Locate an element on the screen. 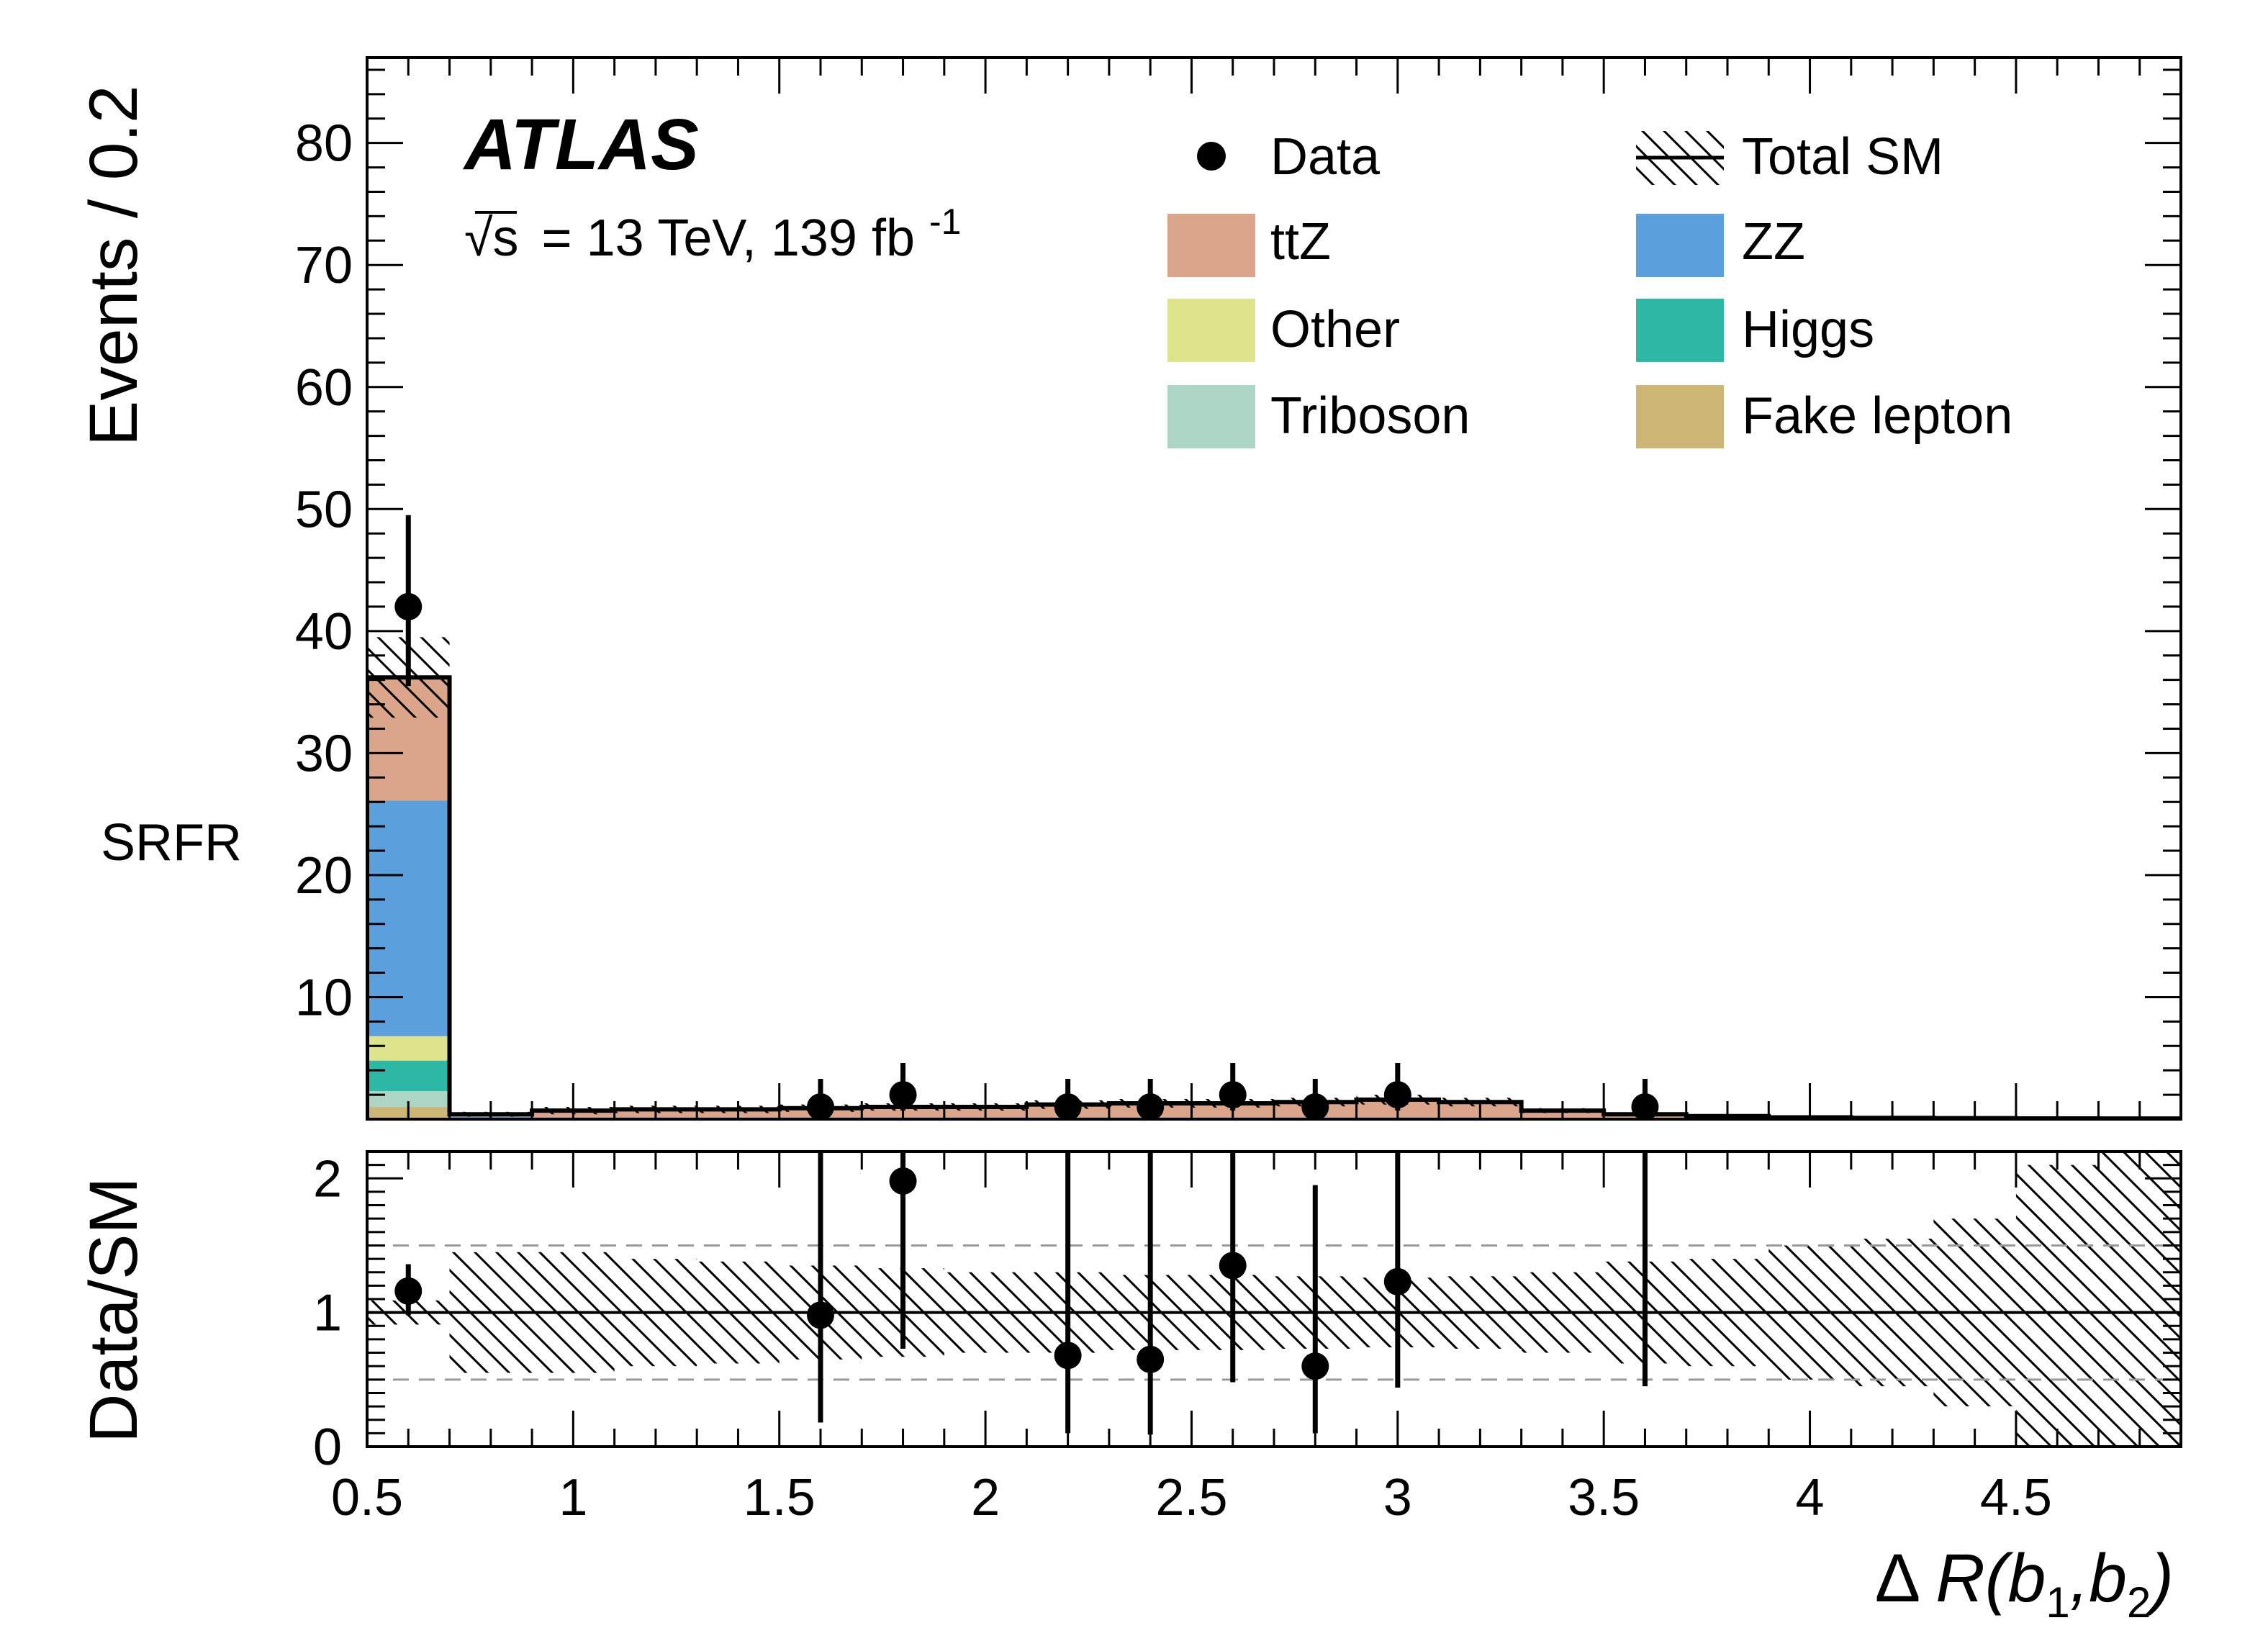  x-label-sub2: 2 is located at coordinates (2139, 1602).